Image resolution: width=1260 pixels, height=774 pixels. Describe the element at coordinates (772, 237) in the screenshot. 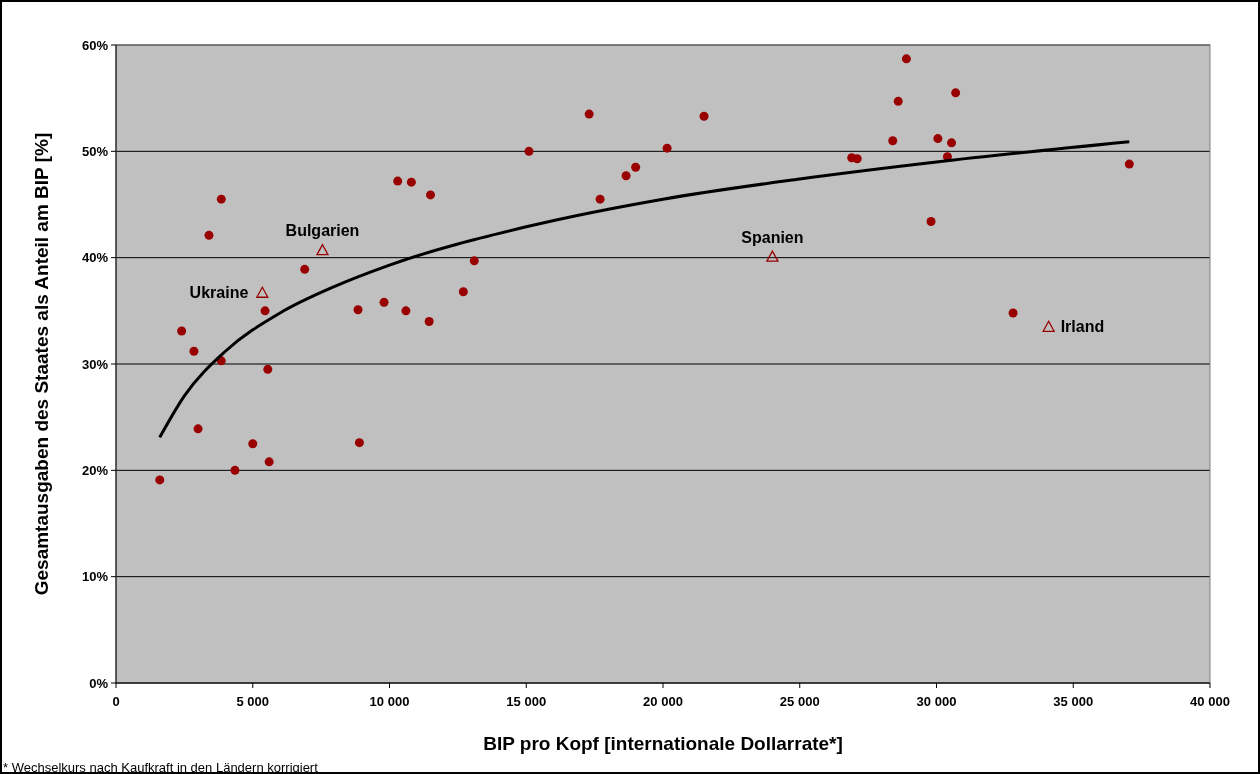

I see `annotation: Spanien` at that location.